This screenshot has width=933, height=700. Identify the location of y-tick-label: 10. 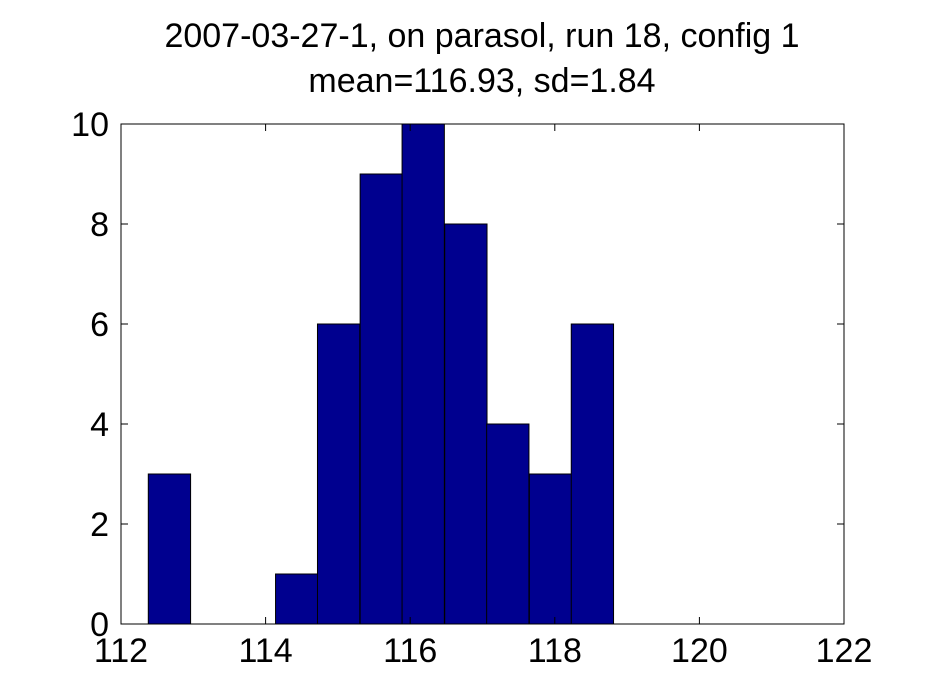
(90, 125).